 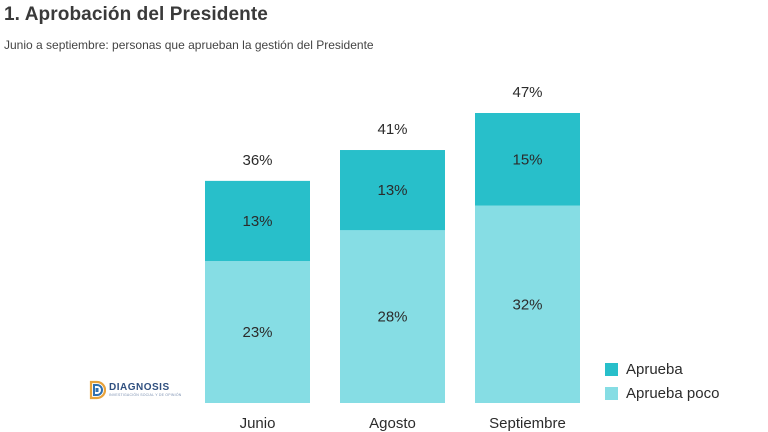 What do you see at coordinates (527, 423) in the screenshot?
I see `x-tick-label-septiembre: Septiembre` at bounding box center [527, 423].